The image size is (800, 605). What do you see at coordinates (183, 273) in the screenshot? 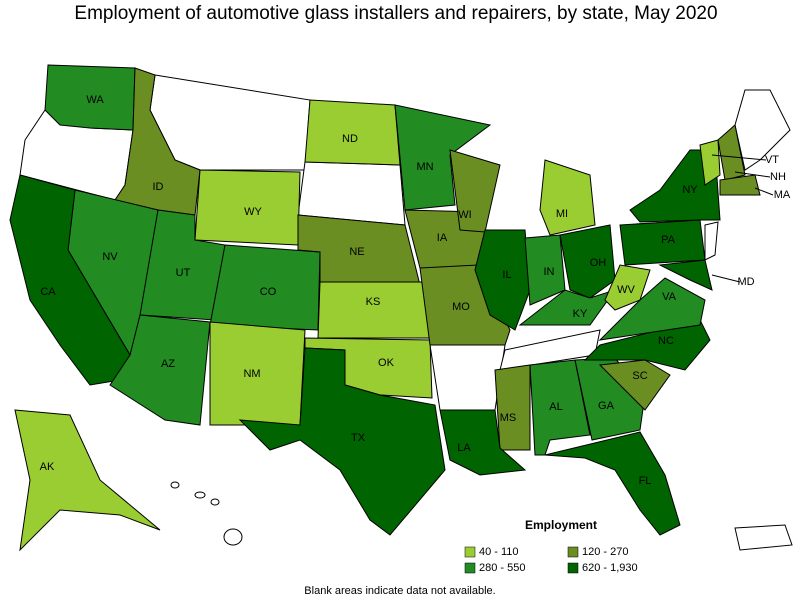
I see `state-label: UT` at bounding box center [183, 273].